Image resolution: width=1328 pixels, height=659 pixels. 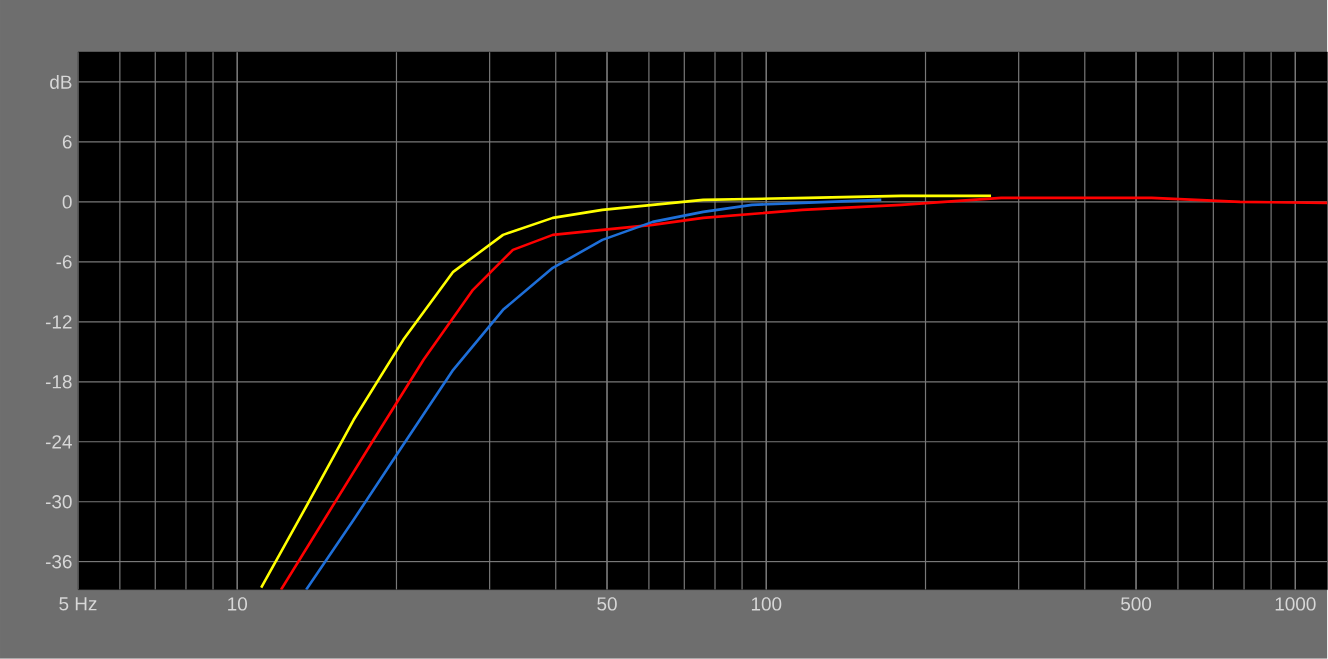 What do you see at coordinates (67, 142) in the screenshot?
I see `y-tick-label: 6` at bounding box center [67, 142].